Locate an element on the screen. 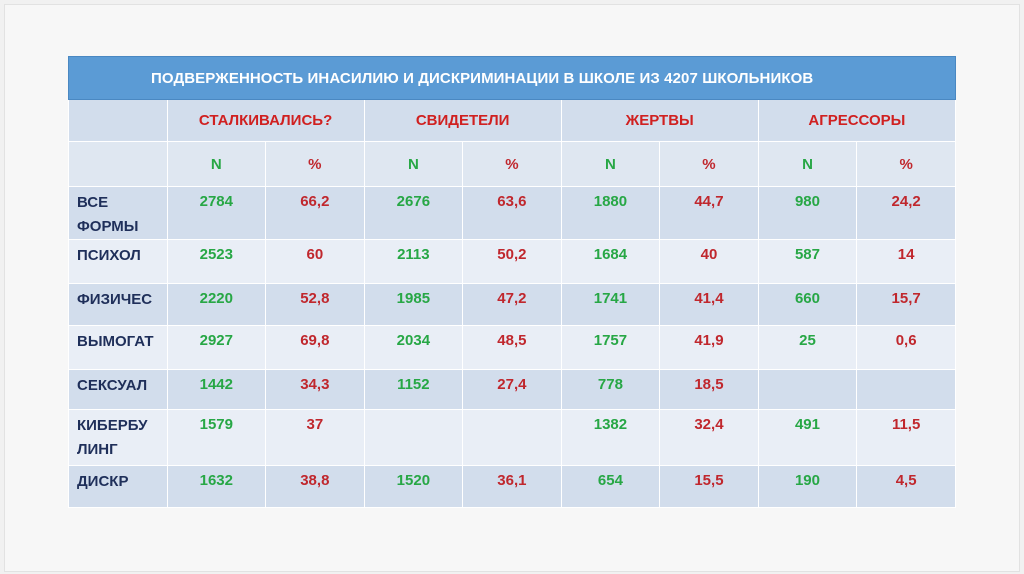  count-cell: 2034 is located at coordinates (413, 347).